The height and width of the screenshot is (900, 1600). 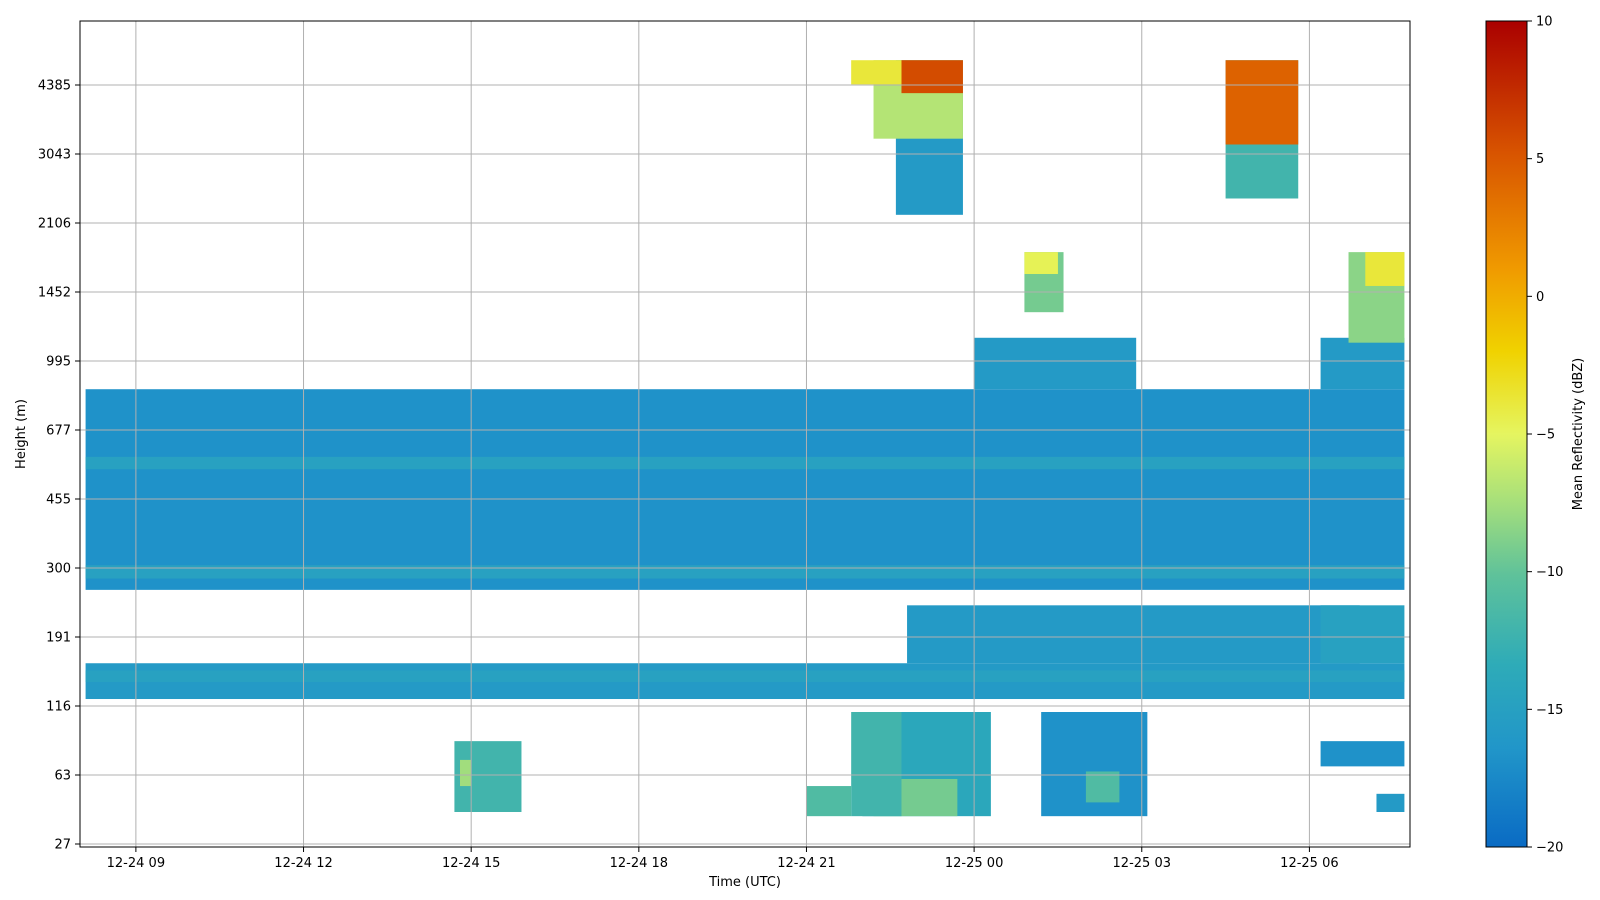 I want to click on y-tick-label: 4385, so click(x=54, y=86).